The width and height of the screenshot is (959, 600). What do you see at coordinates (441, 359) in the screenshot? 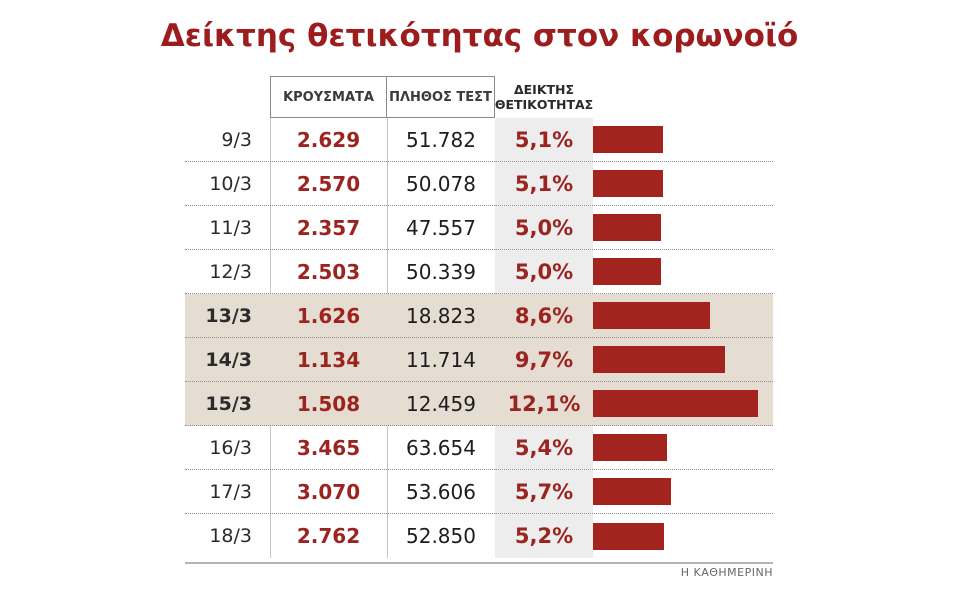
I see `row-tests: 11.714` at bounding box center [441, 359].